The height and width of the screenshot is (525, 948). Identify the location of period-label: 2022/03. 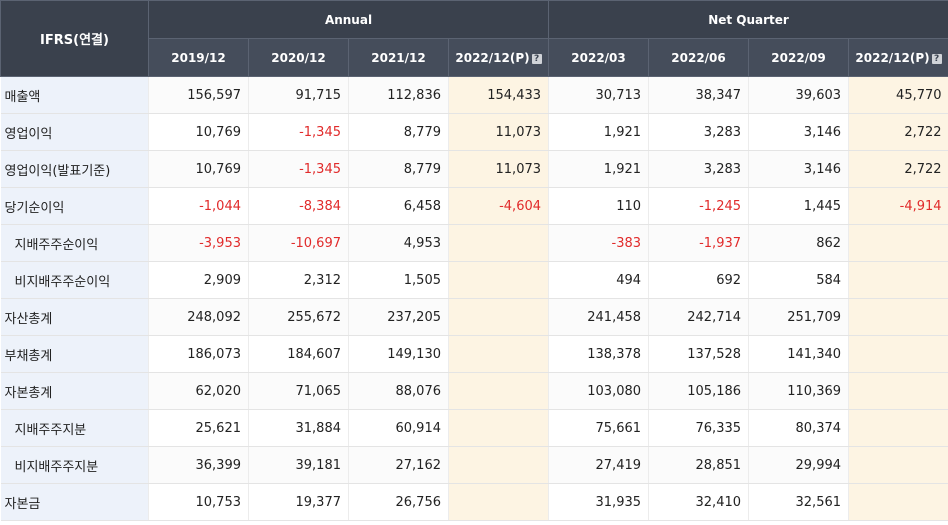
(598, 57).